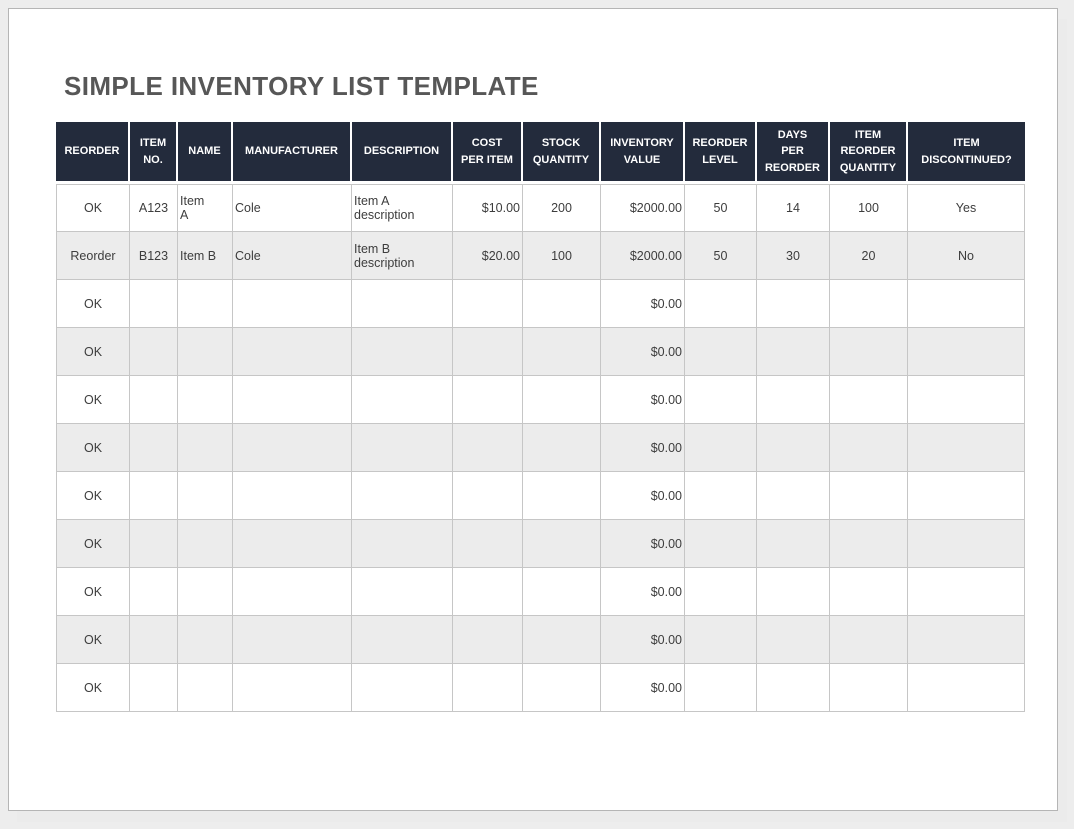 The height and width of the screenshot is (829, 1074). What do you see at coordinates (154, 256) in the screenshot?
I see `cell-item_no: B123` at bounding box center [154, 256].